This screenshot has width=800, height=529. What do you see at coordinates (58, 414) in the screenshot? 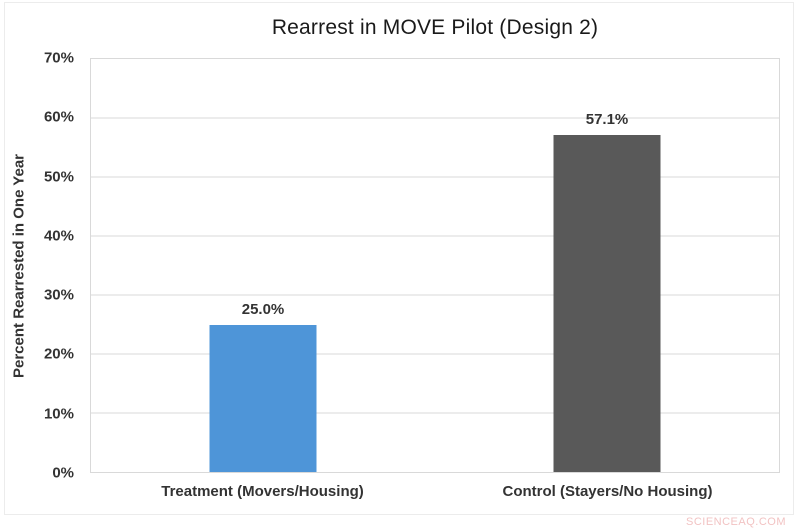
I see `y-tick-label: 10%` at bounding box center [58, 414].